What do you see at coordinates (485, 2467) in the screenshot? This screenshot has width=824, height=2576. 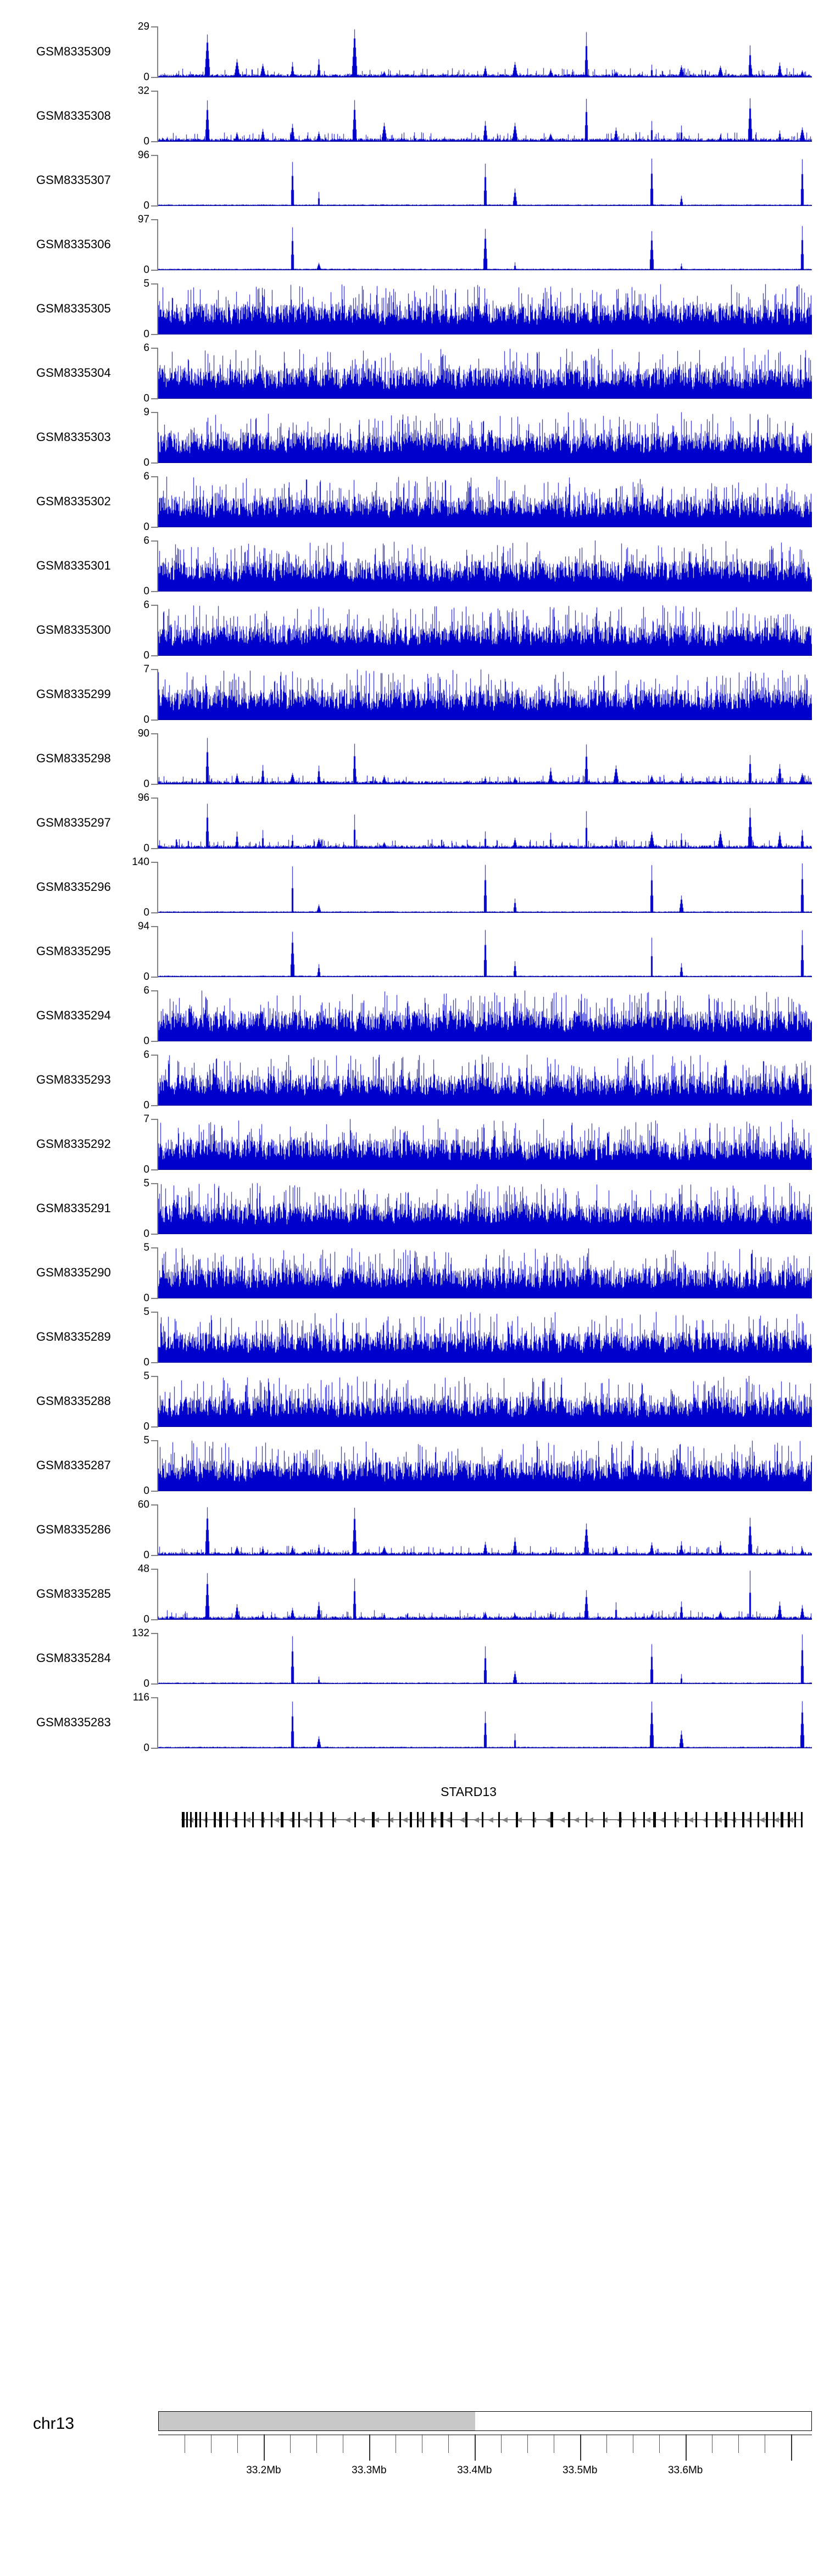 I see `genome-axis-ruler: 33.2Mb 33.3Mb 33.4Mb 33.5Mb 33.6Mb` at bounding box center [485, 2467].